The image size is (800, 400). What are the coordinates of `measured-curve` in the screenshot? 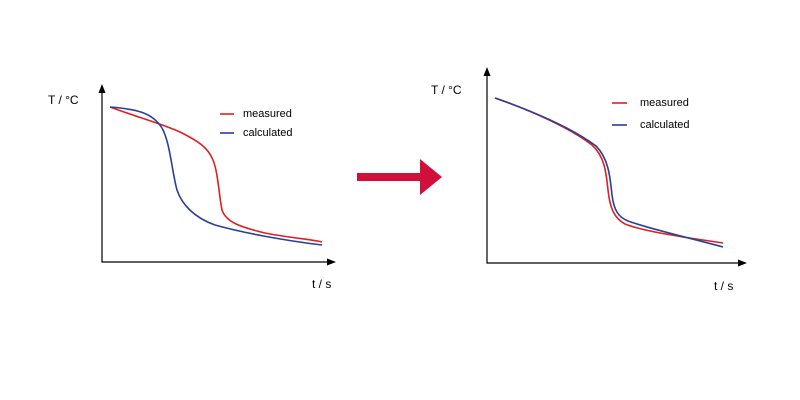 It's located at (216, 174).